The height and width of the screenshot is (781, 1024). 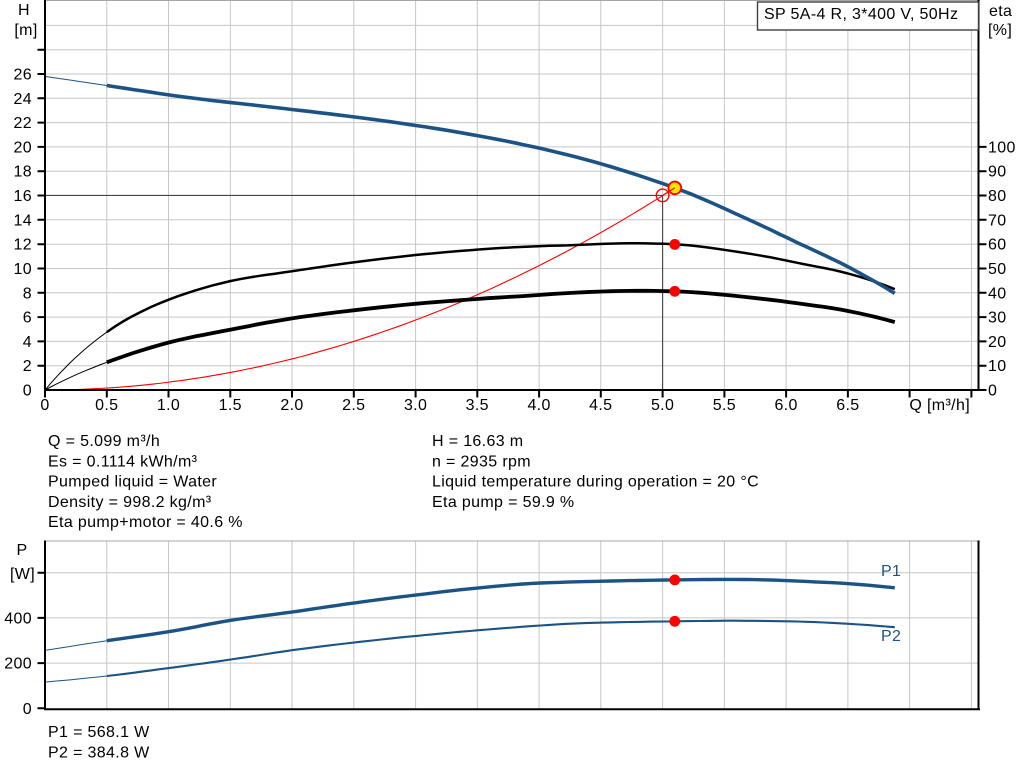 I want to click on svg-text: 4, so click(x=27, y=342).